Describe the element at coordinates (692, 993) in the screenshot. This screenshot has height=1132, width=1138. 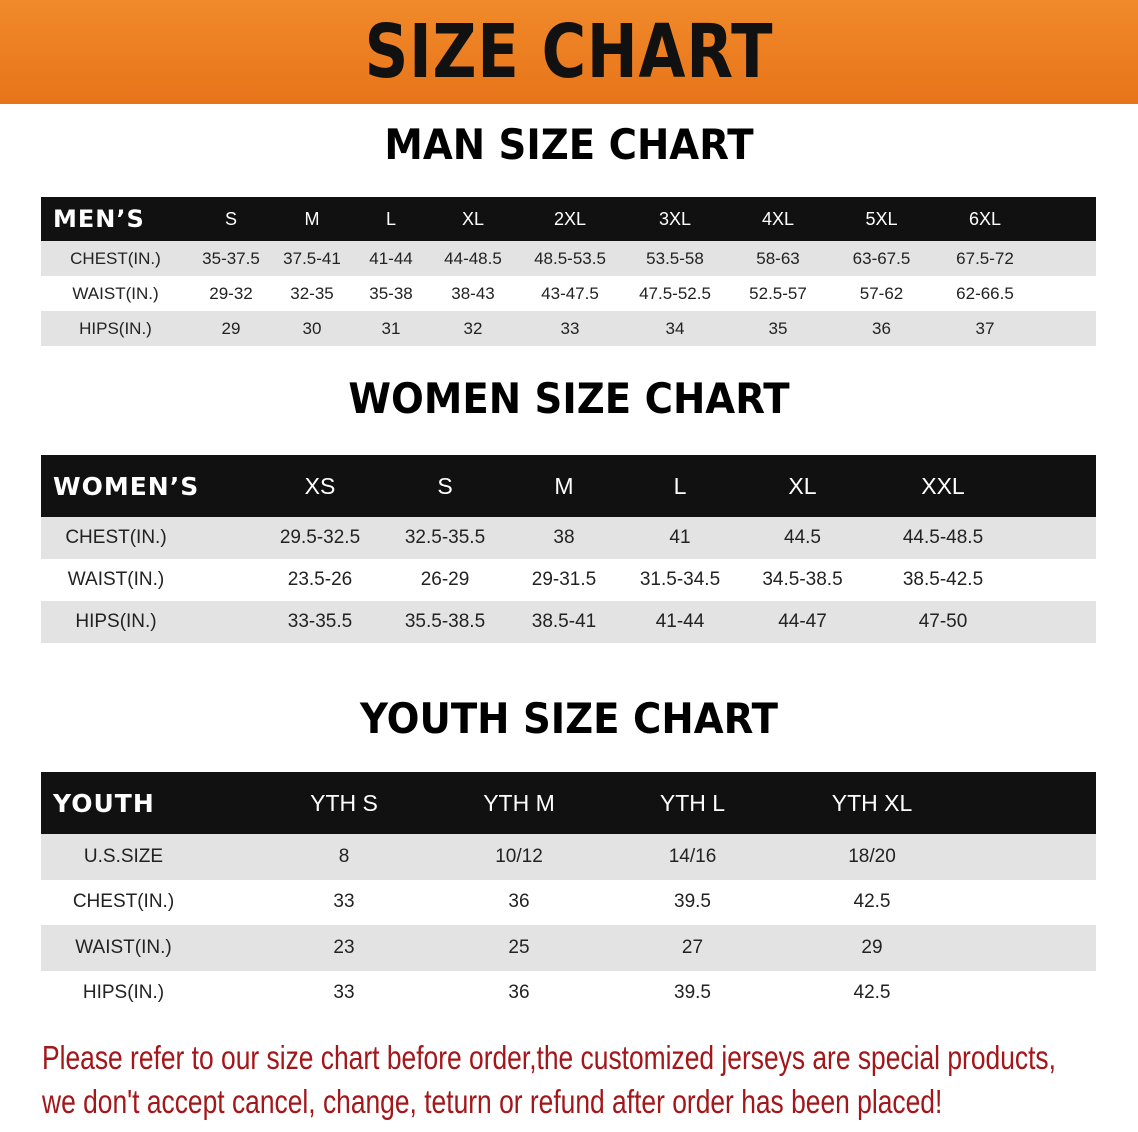
I see `table-cell: 39.5` at that location.